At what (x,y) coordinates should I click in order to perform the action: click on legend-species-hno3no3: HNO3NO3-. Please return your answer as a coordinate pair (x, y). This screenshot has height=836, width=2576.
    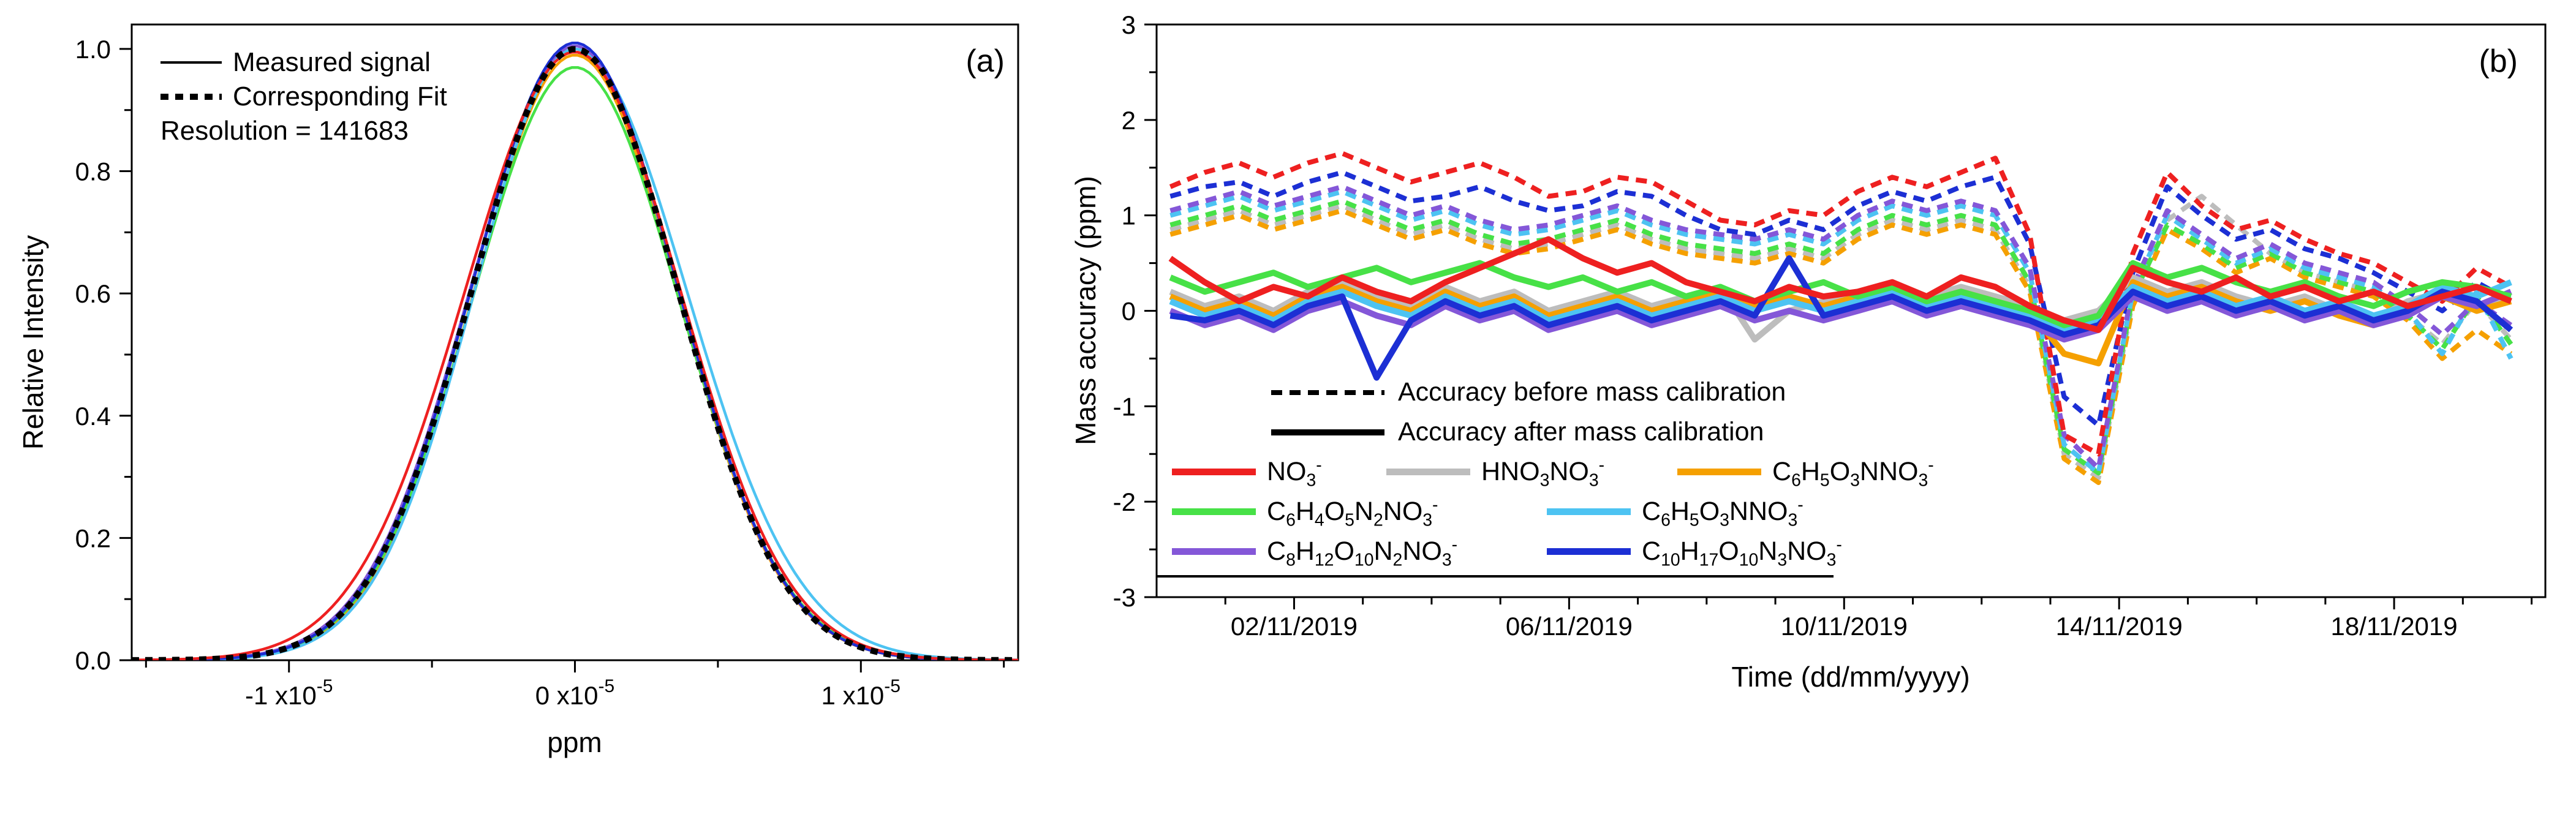
    Looking at the image, I should click on (1531, 473).